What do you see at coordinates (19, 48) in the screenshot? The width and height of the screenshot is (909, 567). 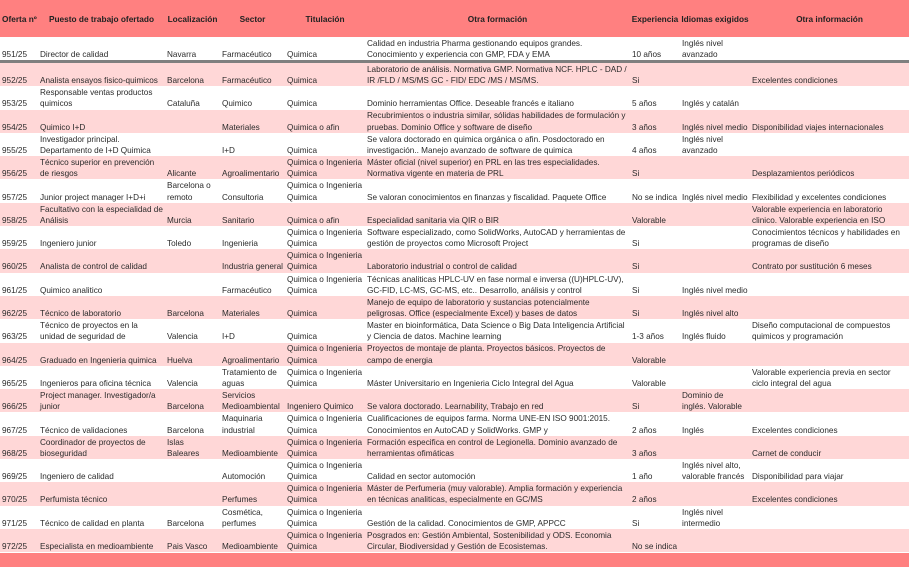 I see `cell-offer-number: 951/25` at bounding box center [19, 48].